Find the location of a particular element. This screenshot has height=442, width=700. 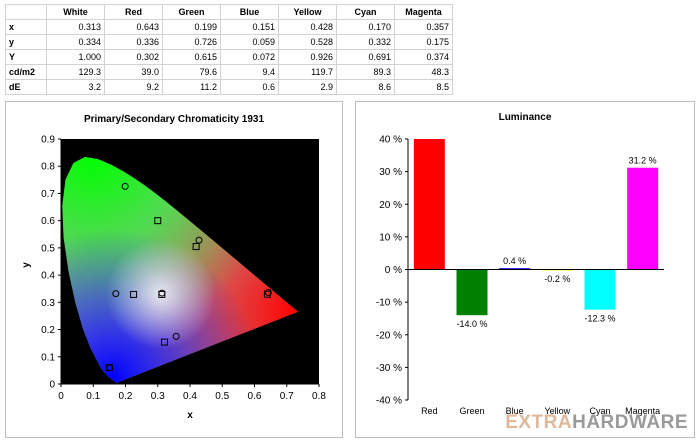

watermark-part-2: HARDWARE is located at coordinates (630, 422).